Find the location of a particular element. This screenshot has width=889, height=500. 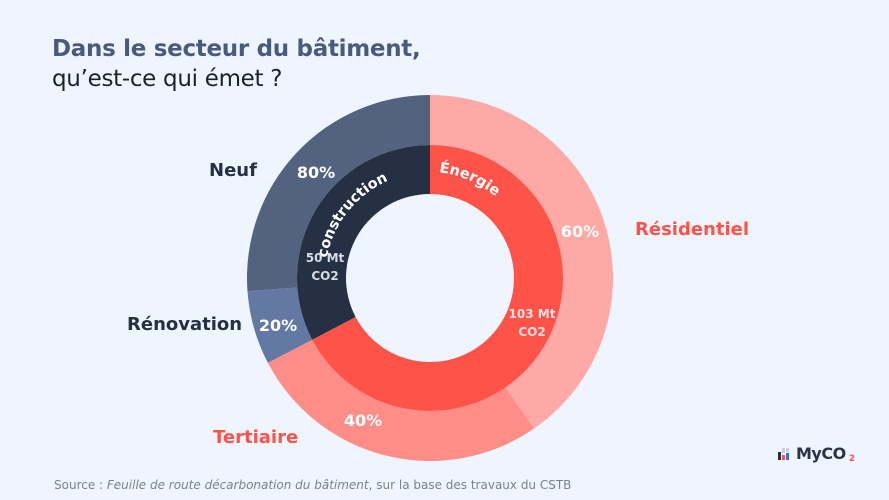

chart-title-line2: qu’est-ce qui émet ? is located at coordinates (167, 79).